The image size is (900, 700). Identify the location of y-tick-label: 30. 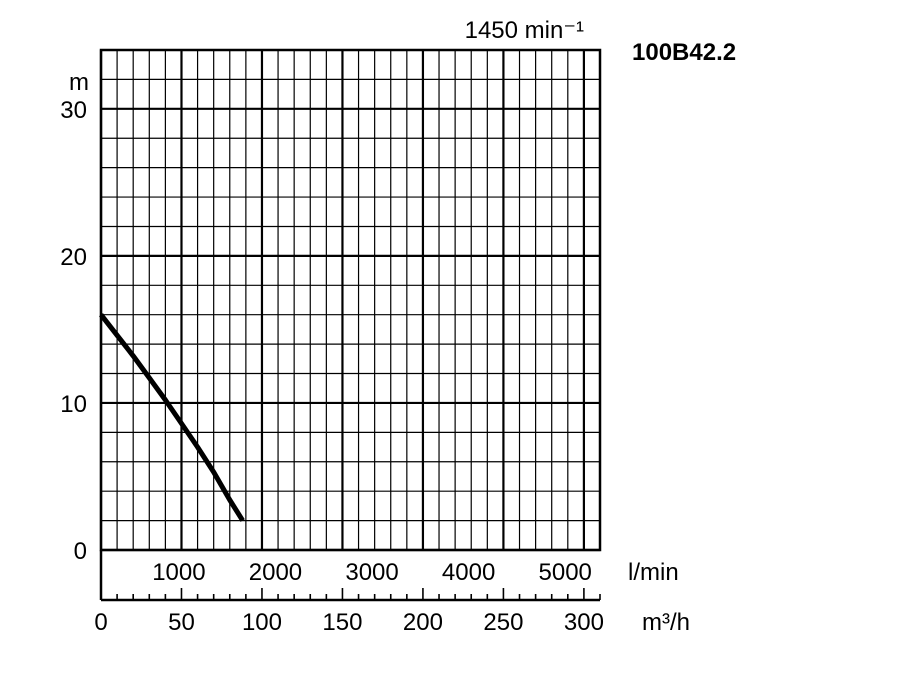
(73, 110).